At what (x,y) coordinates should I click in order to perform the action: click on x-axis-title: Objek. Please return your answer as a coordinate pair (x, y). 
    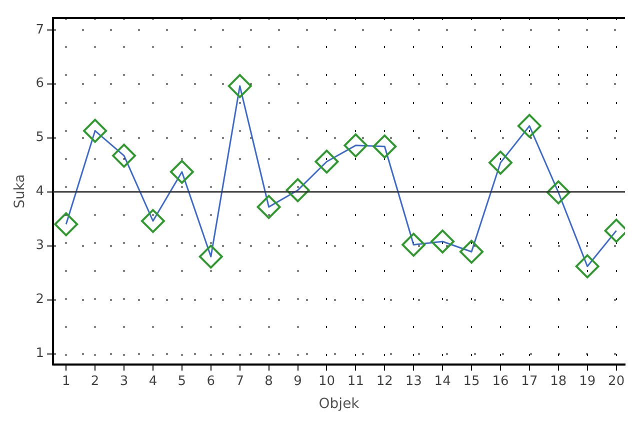
    Looking at the image, I should click on (339, 404).